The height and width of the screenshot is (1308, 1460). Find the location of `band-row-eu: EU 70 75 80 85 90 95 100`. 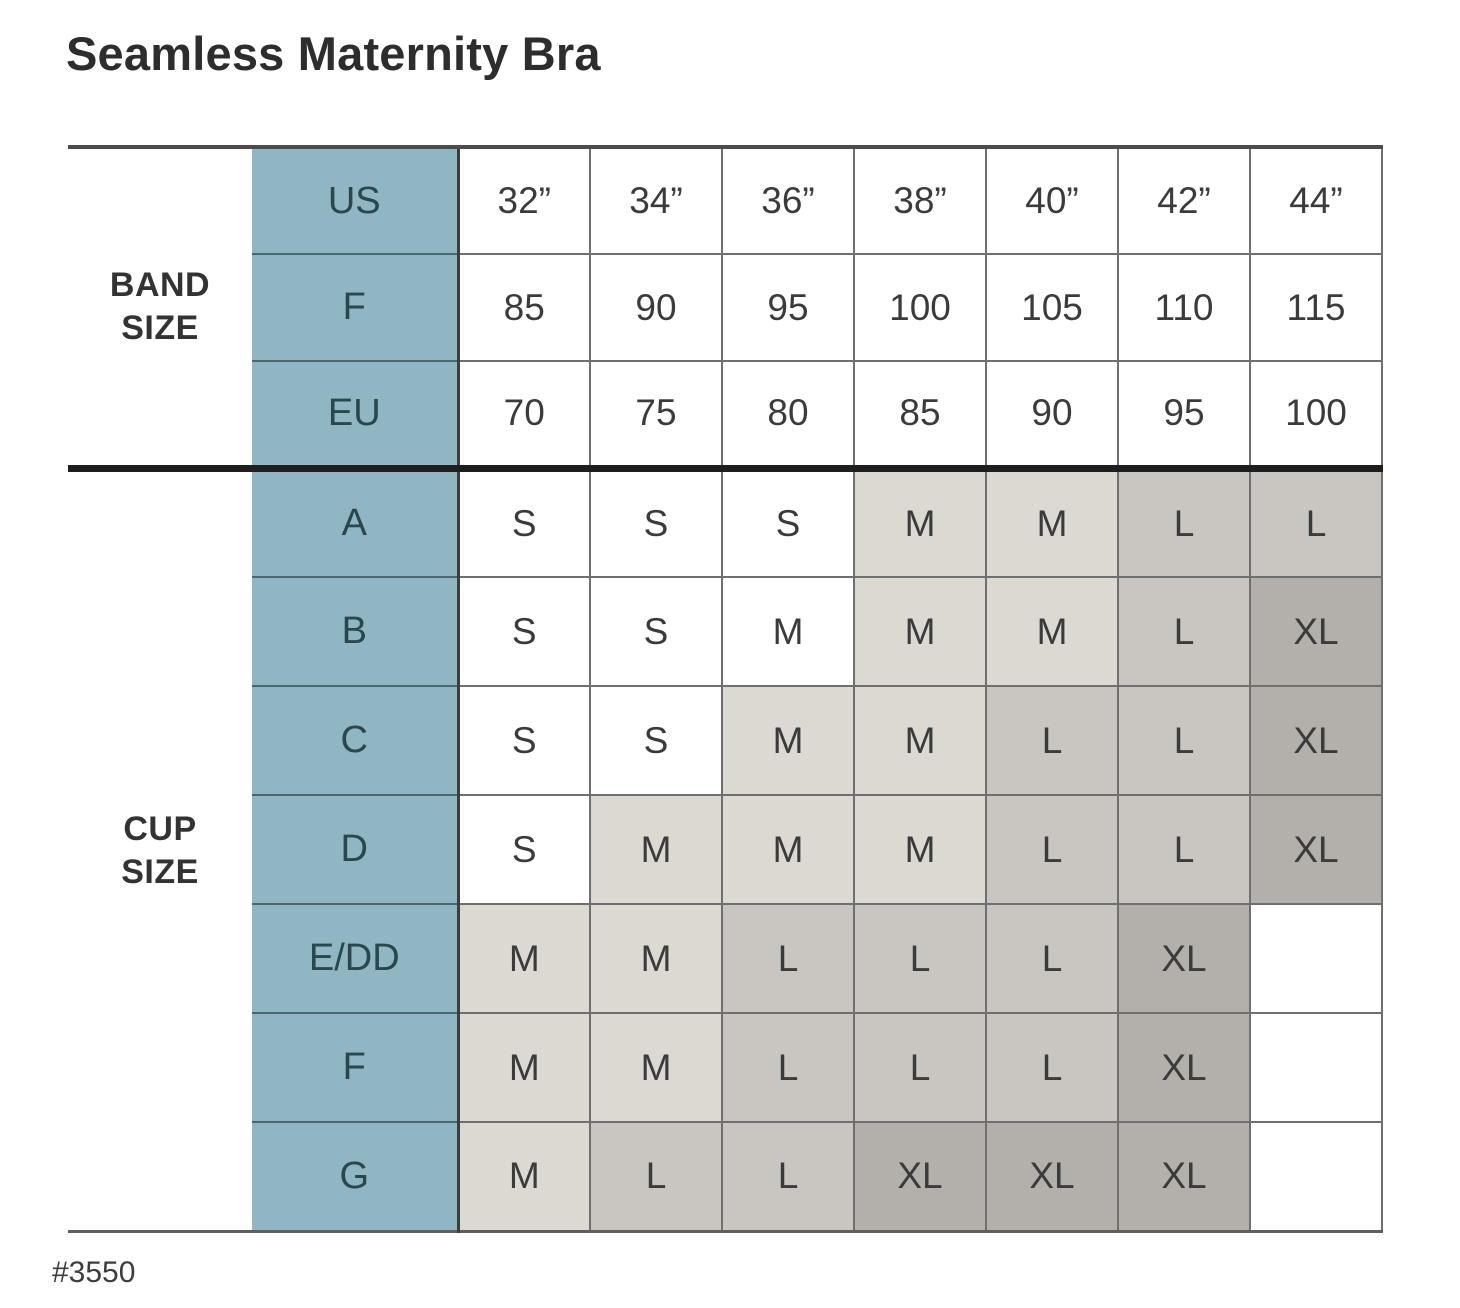

band-row-eu: EU 70 75 80 85 90 95 100 is located at coordinates (725, 414).